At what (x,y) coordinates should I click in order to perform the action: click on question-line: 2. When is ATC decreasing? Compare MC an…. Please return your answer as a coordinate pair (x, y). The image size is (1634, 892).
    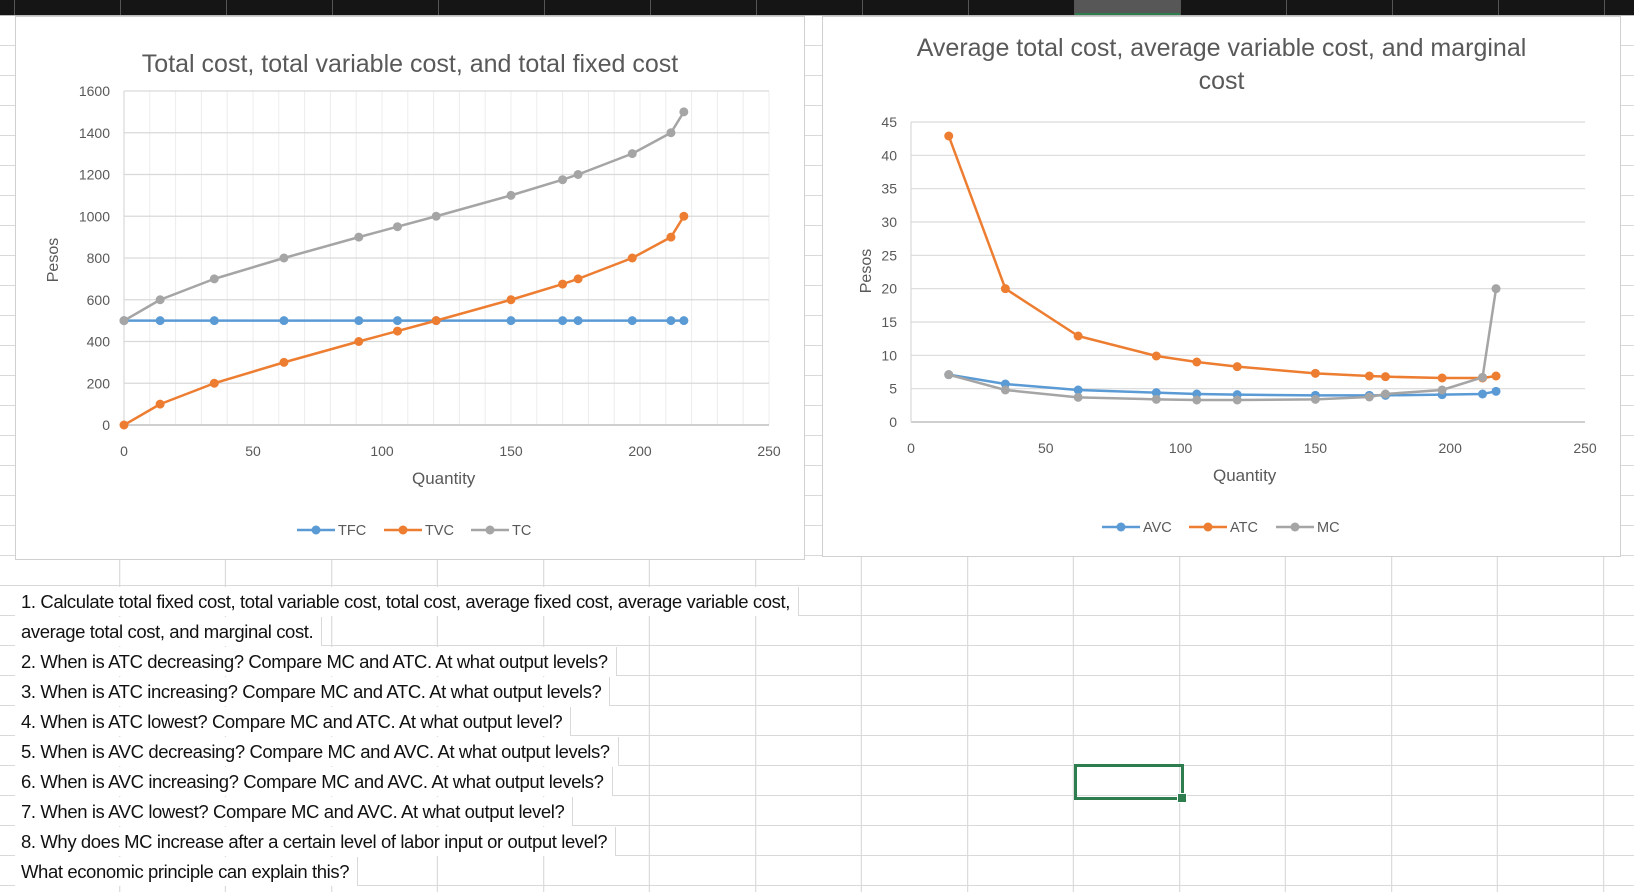
    Looking at the image, I should click on (316, 661).